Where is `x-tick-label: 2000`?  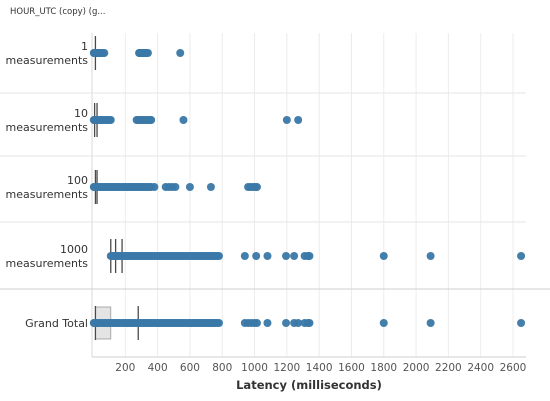 x-tick-label: 2000 is located at coordinates (416, 368).